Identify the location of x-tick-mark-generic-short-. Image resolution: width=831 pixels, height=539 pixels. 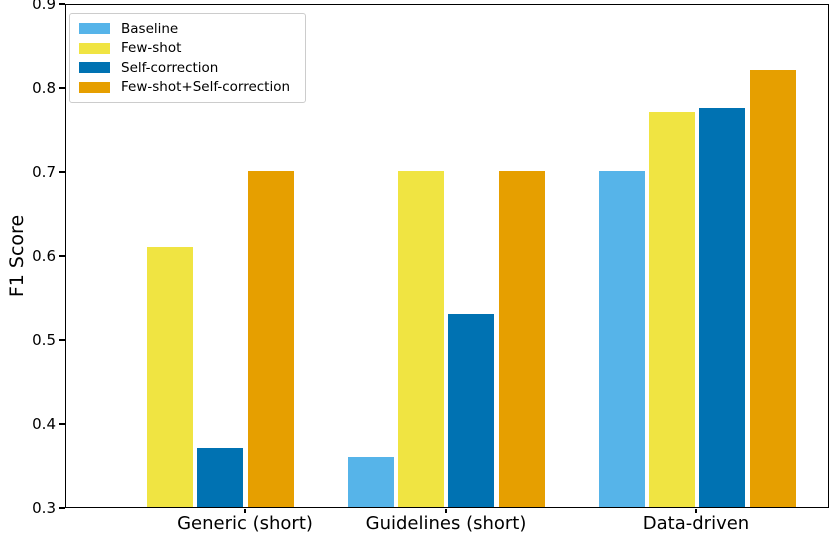
(245, 511).